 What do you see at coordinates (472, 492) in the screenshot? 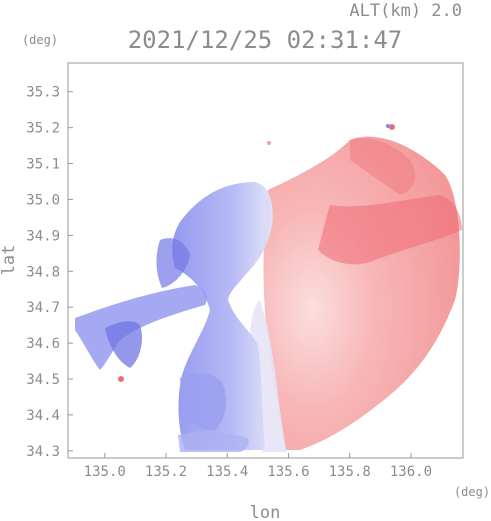
I see `x-axis-unit: (deg)` at bounding box center [472, 492].